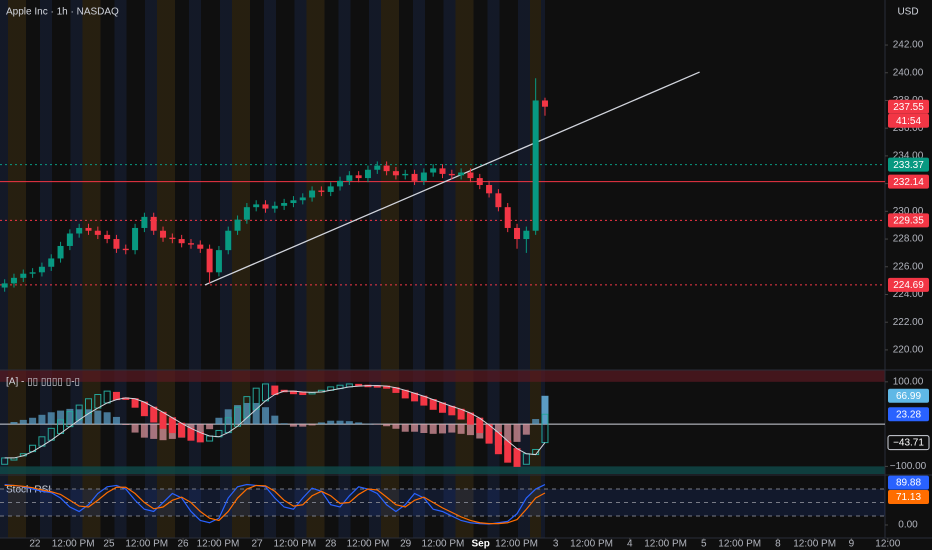 This screenshot has height=550, width=932. I want to click on price-tag-label: 237.55, so click(908, 107).